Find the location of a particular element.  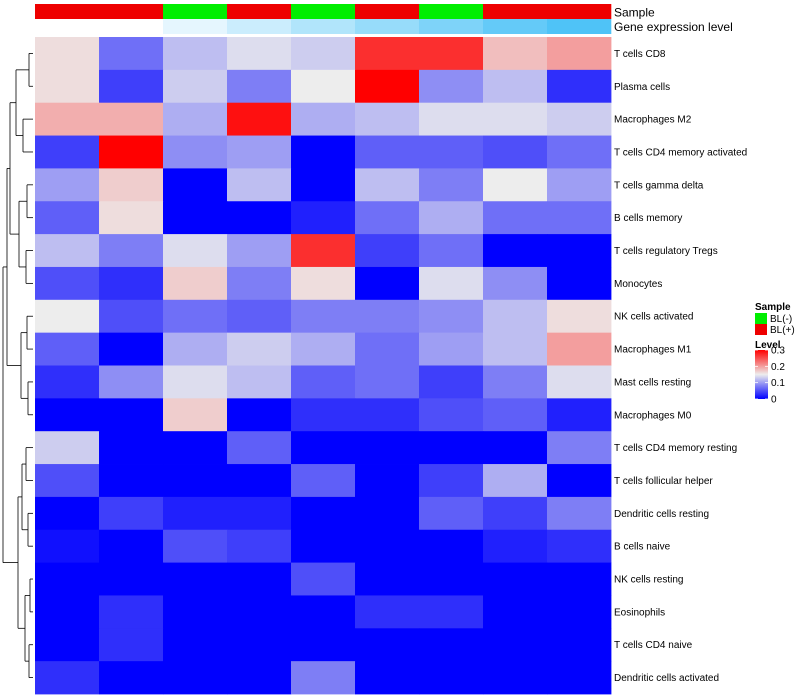

row-label: T cells CD8 is located at coordinates (640, 54).